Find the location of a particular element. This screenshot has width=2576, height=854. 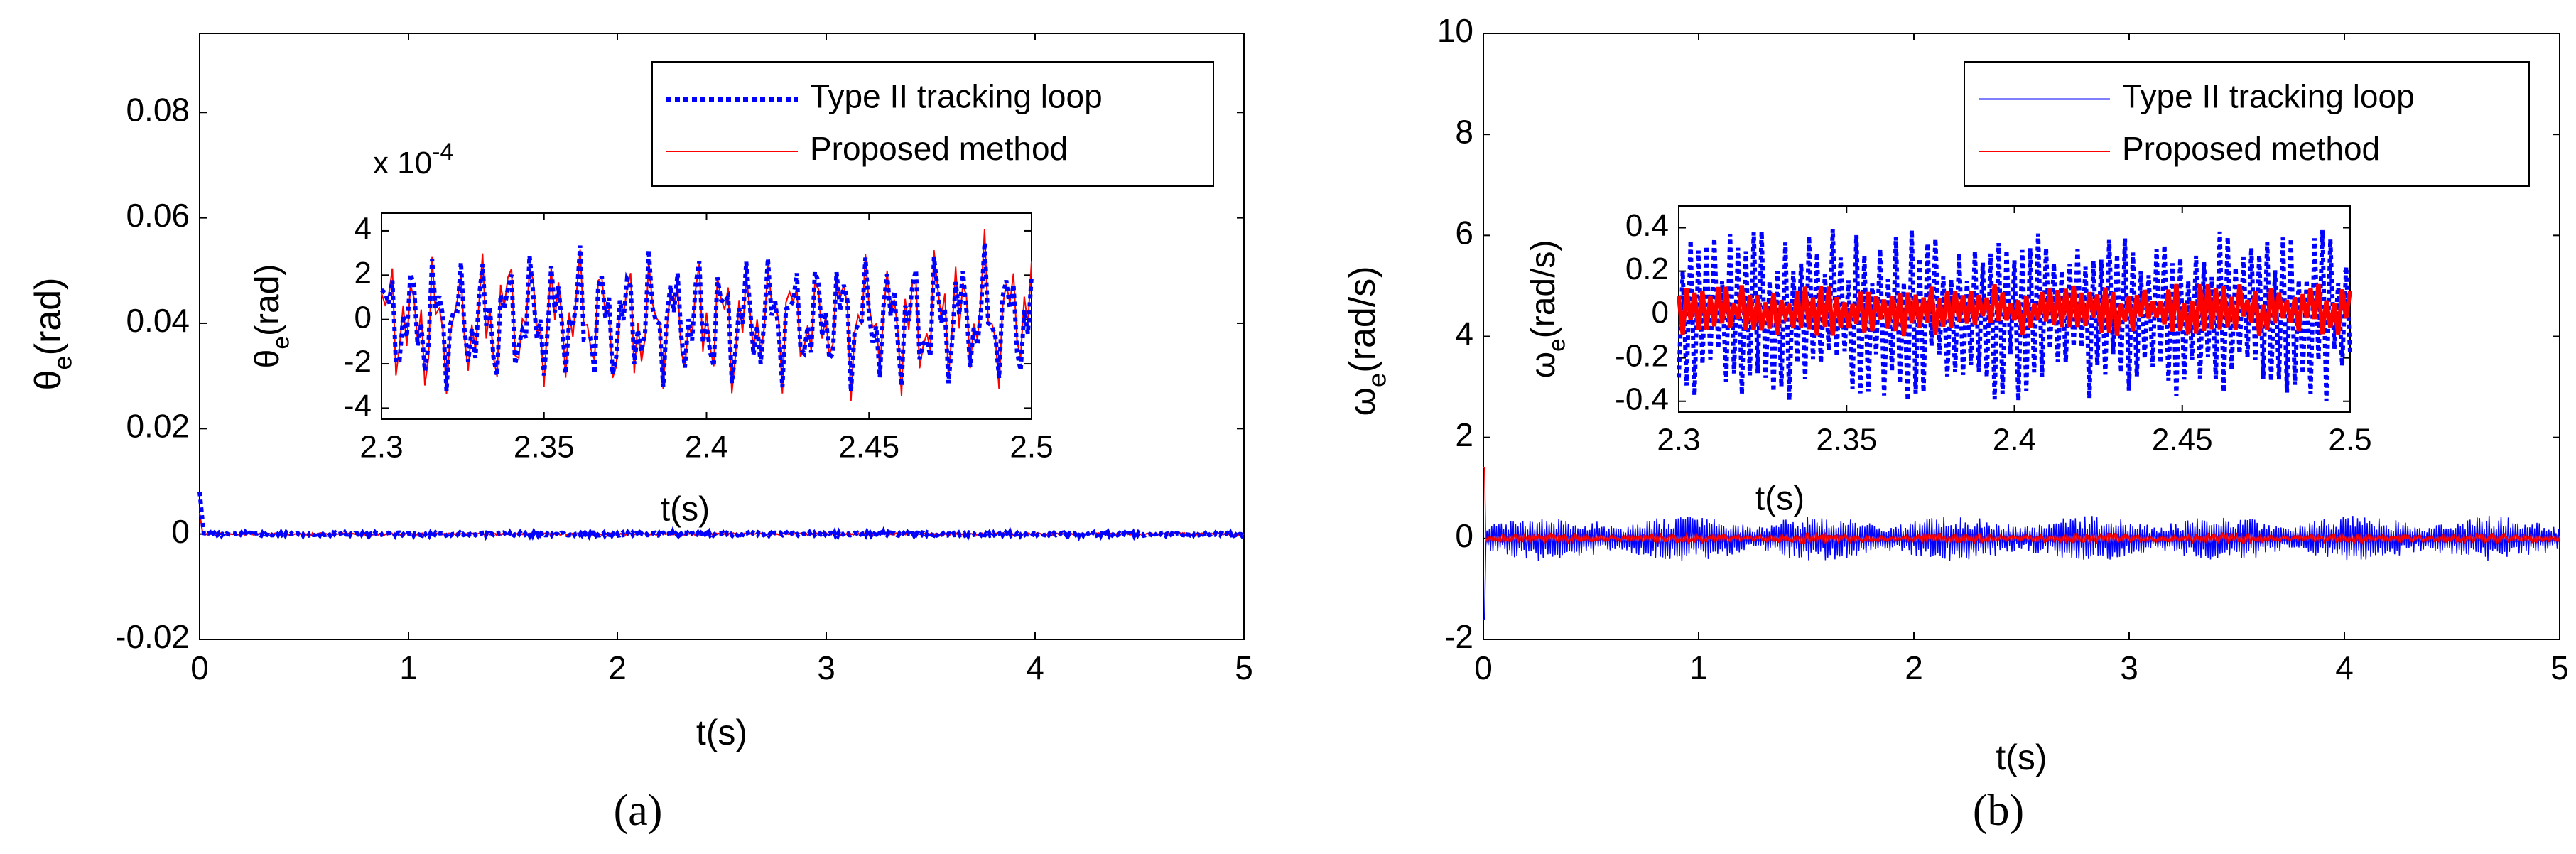

panel-b-xtick-label: 2 is located at coordinates (1914, 668).